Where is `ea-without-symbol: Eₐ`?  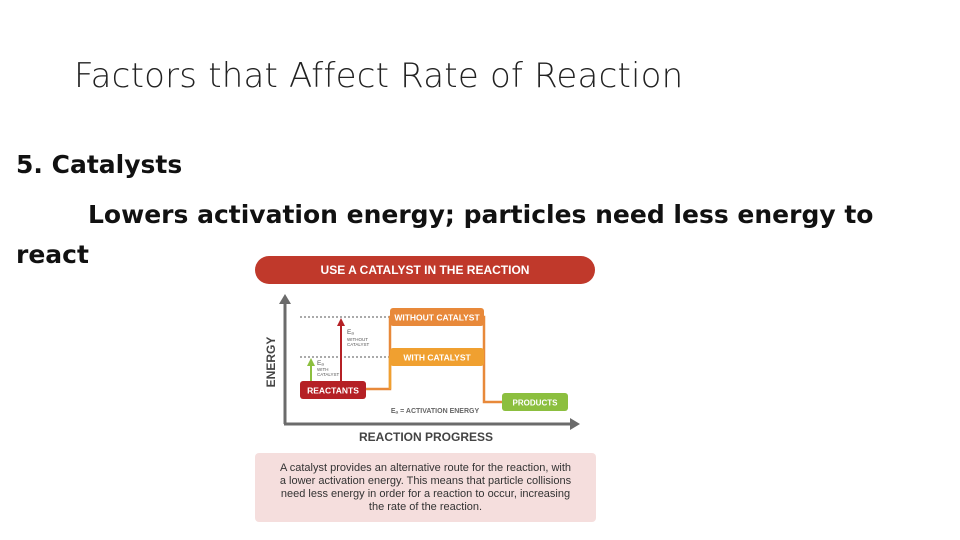
ea-without-symbol: Eₐ is located at coordinates (350, 332).